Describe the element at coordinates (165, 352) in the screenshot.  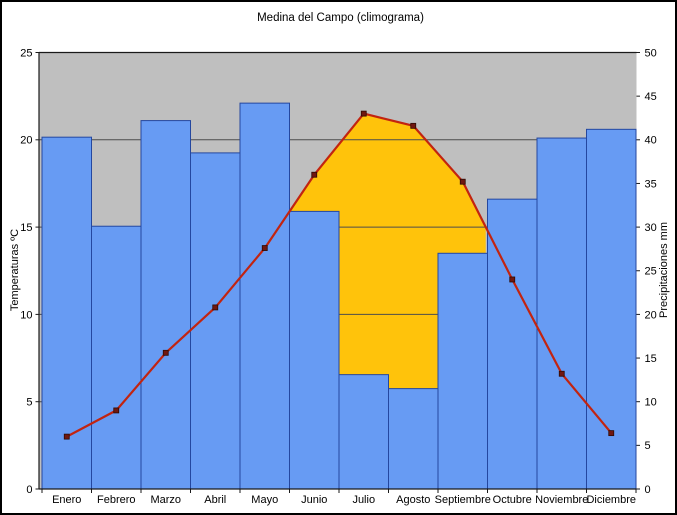
I see `temp-marker-marzo` at that location.